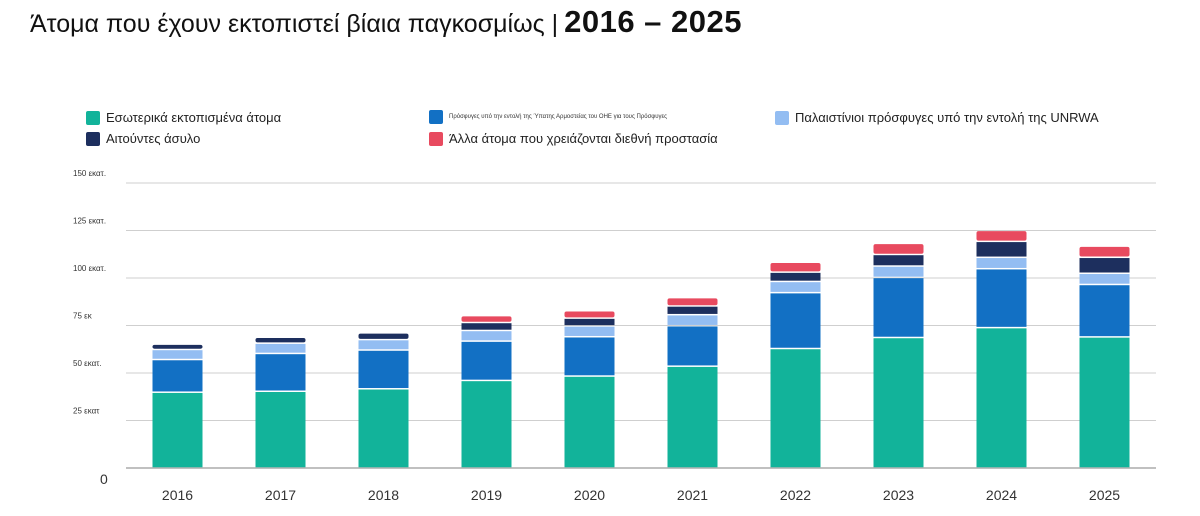 This screenshot has height=516, width=1200. I want to click on bar-stack-2018, so click(383, 400).